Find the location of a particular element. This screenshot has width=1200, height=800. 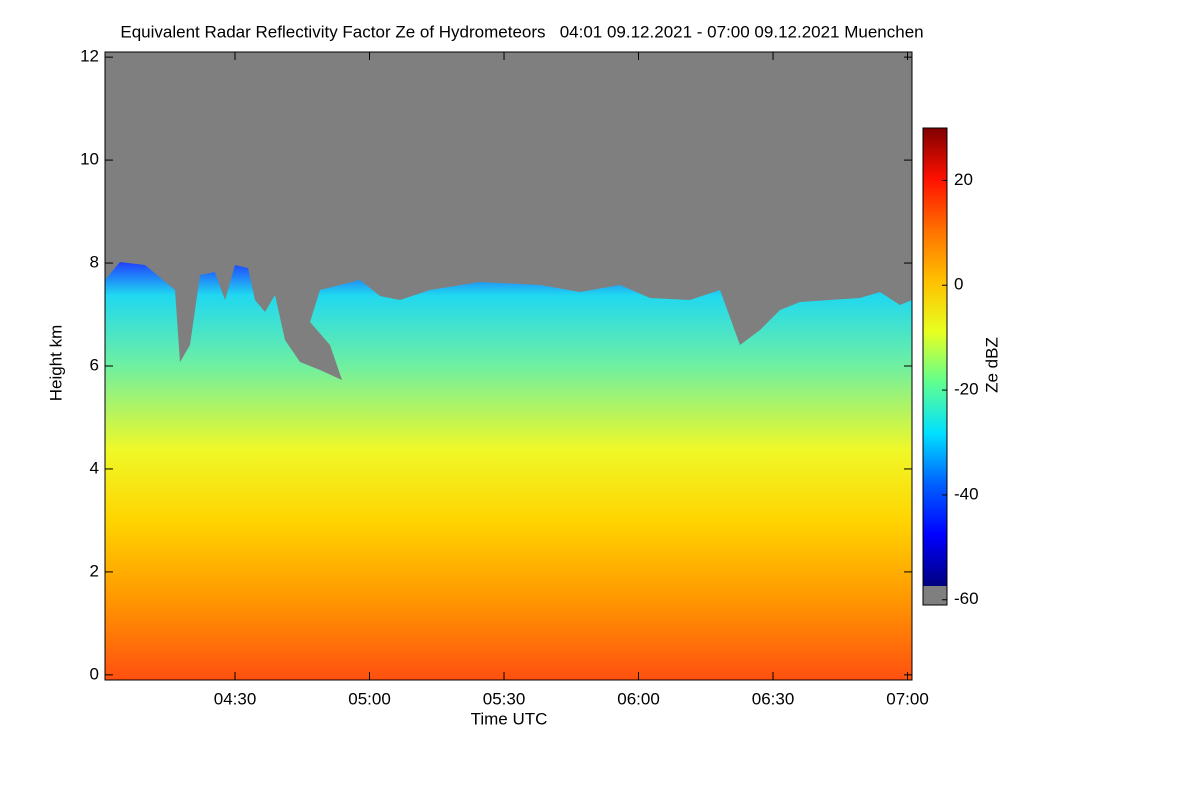

y-axis-label: Height km is located at coordinates (55, 363).